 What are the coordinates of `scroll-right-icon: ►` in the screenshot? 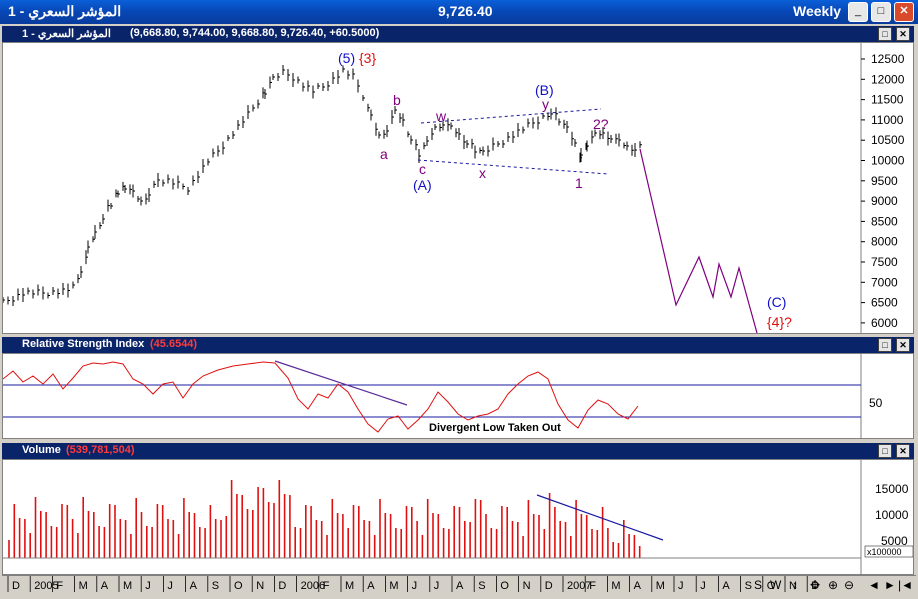 It's located at (890, 585).